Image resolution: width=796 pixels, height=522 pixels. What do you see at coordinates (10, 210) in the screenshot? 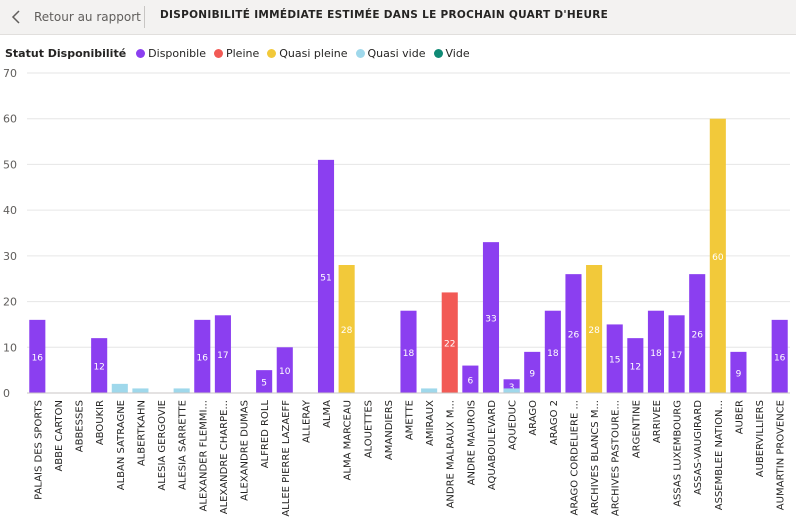
I see `y-tick-label: 40` at bounding box center [10, 210].